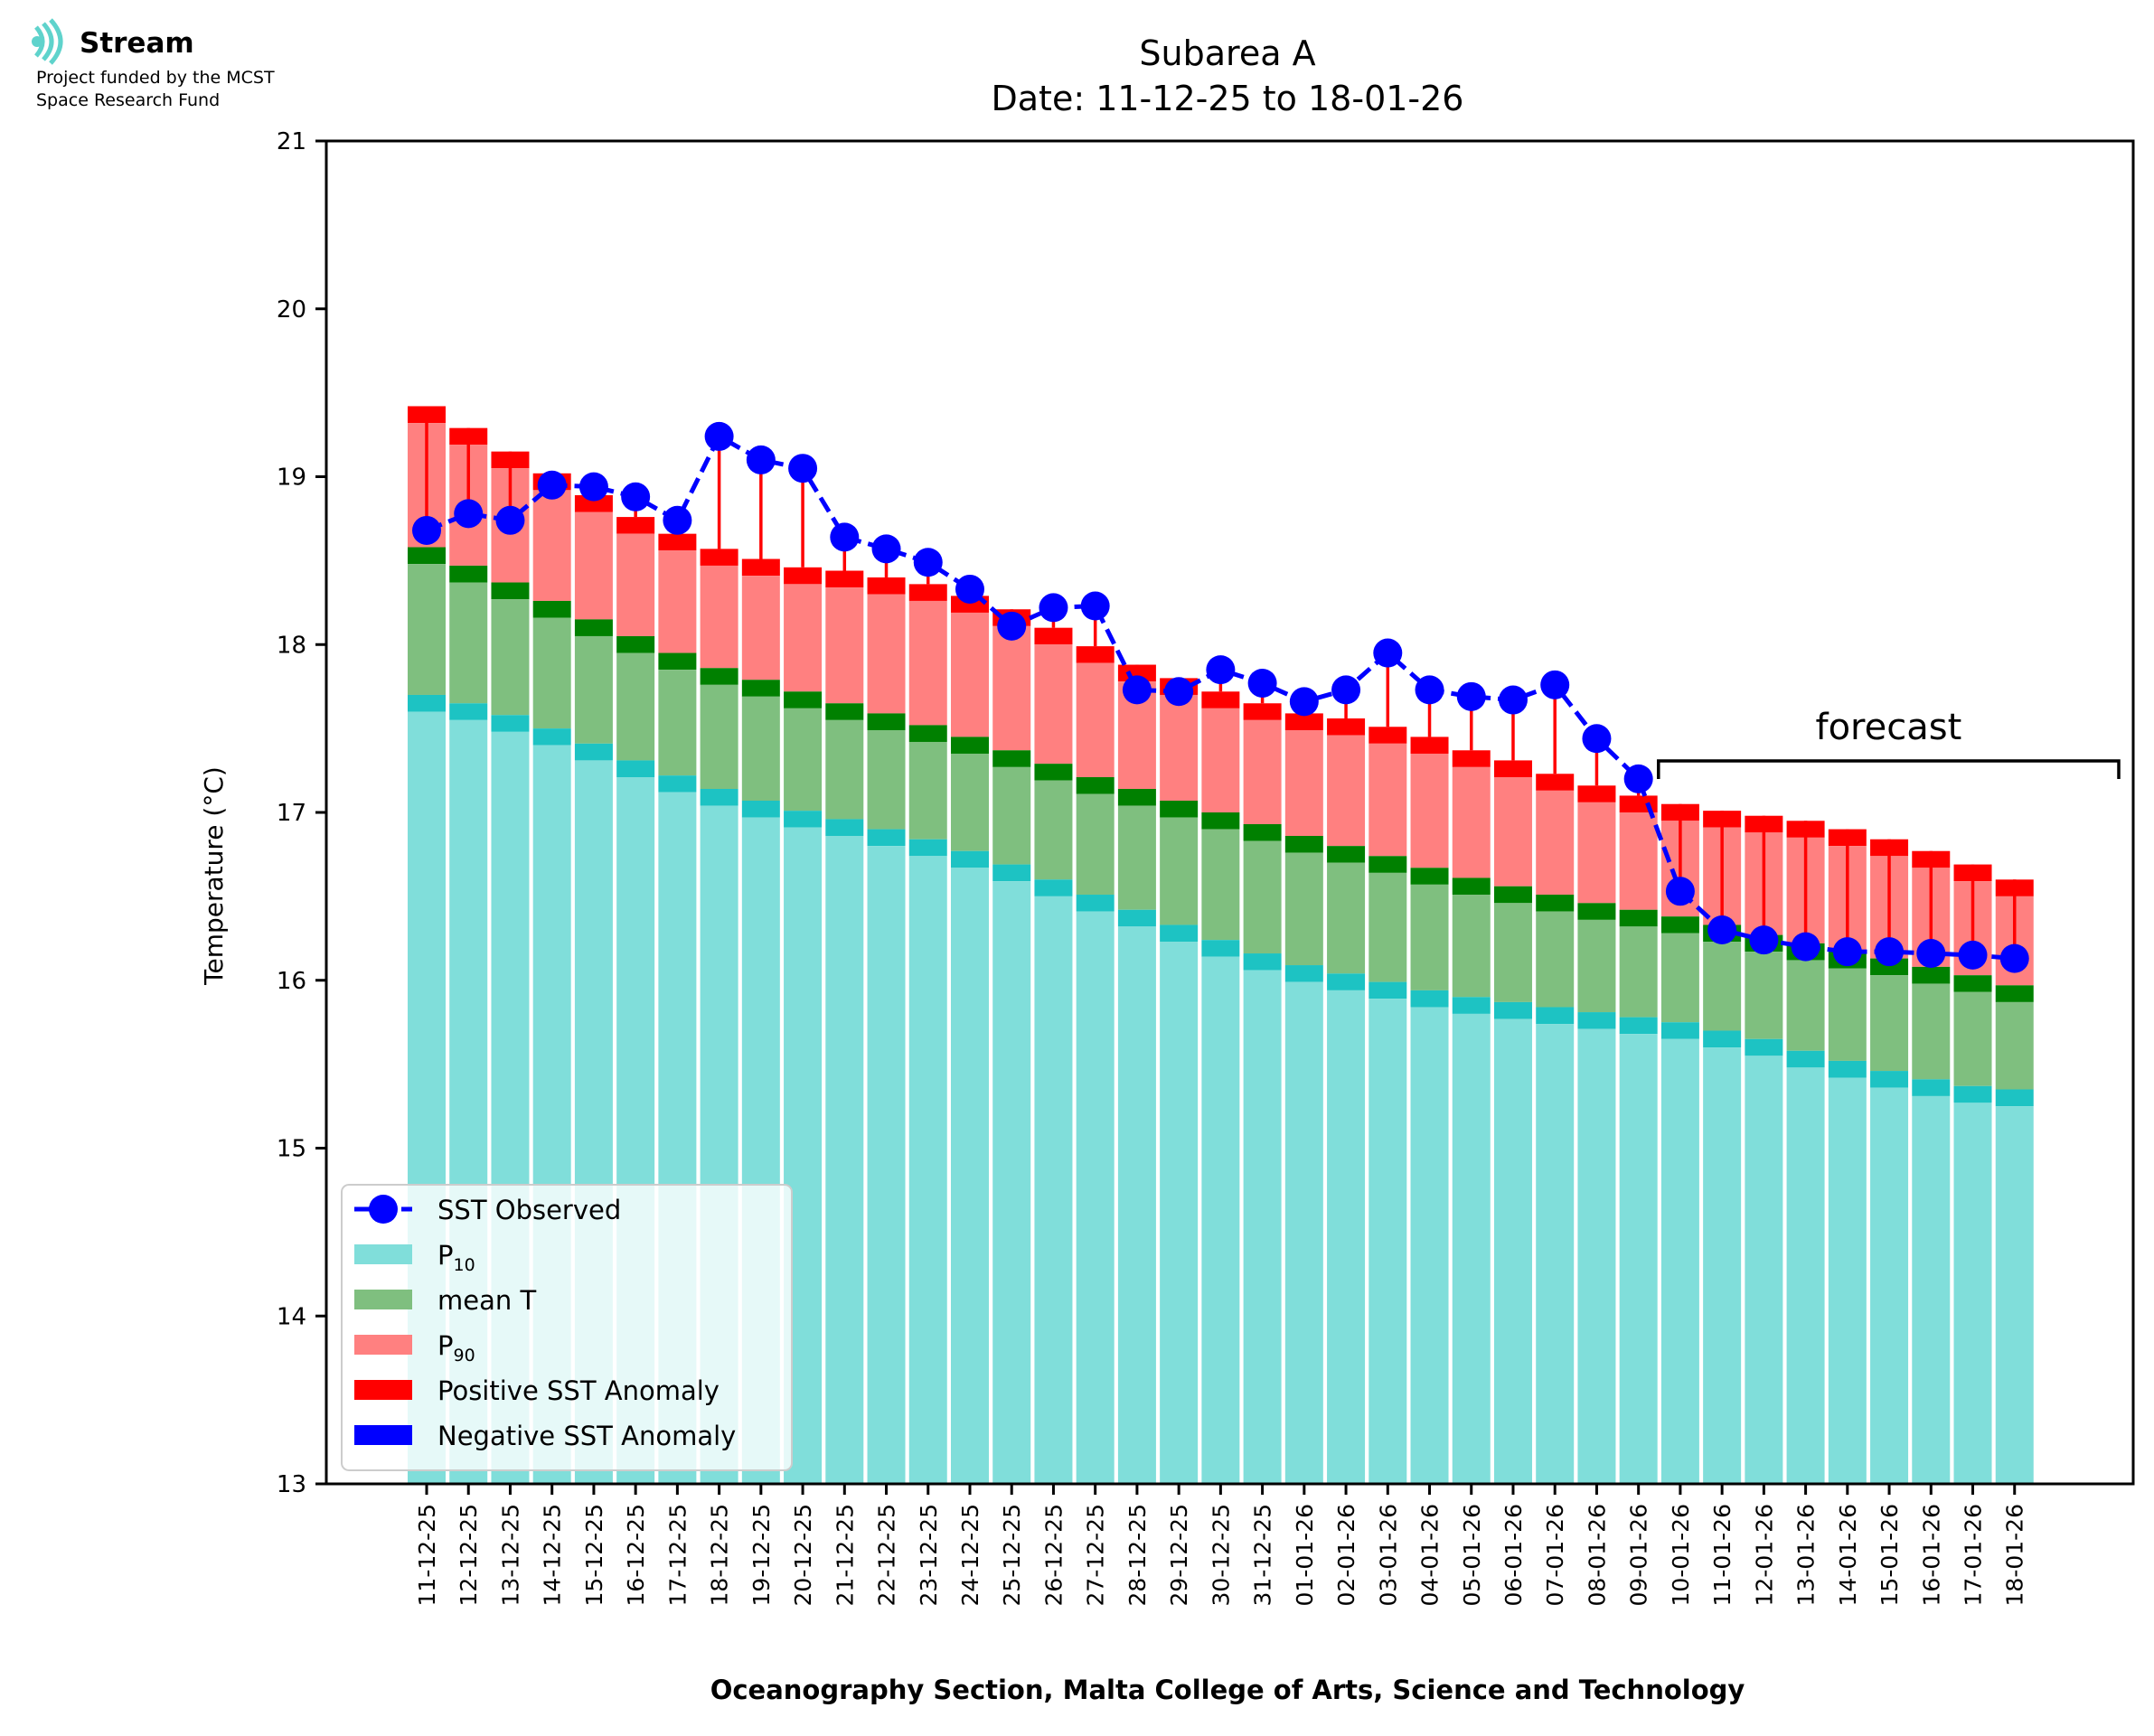 The height and width of the screenshot is (1736, 2154). What do you see at coordinates (1221, 1555) in the screenshot?
I see `x-tick-label: 30-12-25` at bounding box center [1221, 1555].